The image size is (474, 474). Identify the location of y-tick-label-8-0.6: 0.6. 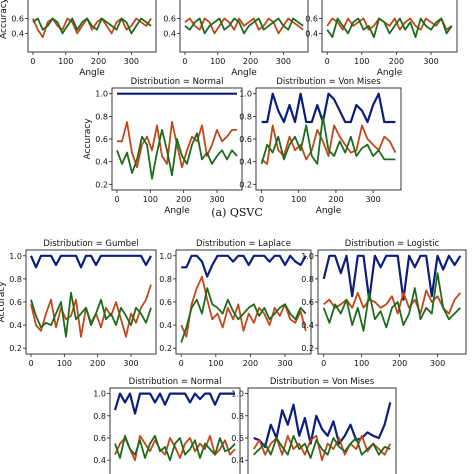
(99, 438).